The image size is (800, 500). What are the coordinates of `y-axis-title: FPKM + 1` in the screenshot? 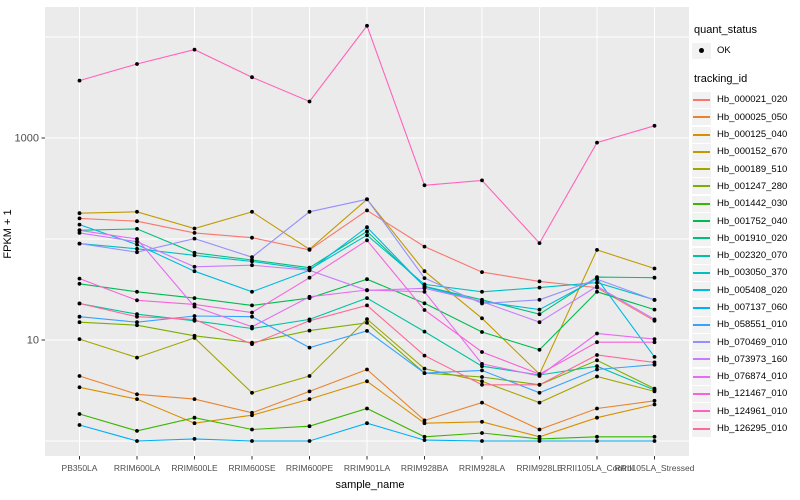 It's located at (8, 234).